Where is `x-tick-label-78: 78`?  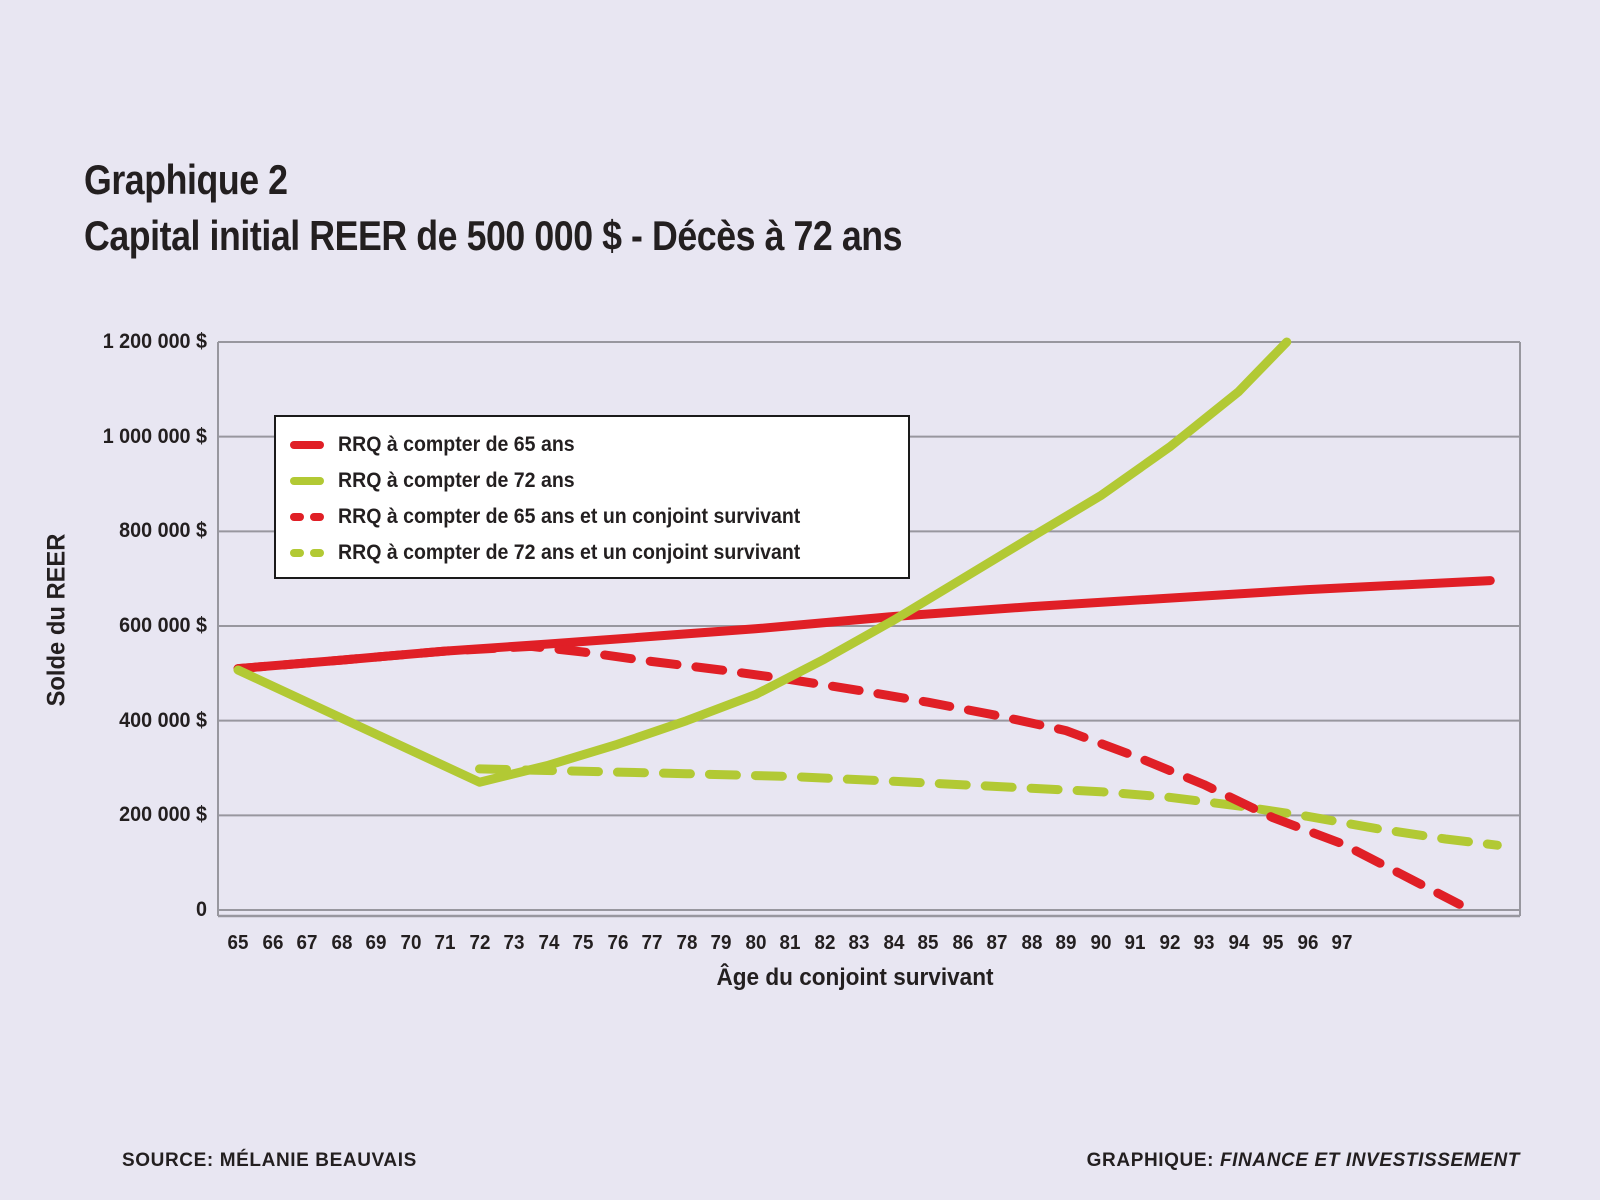
x-tick-label-78: 78 is located at coordinates (686, 943).